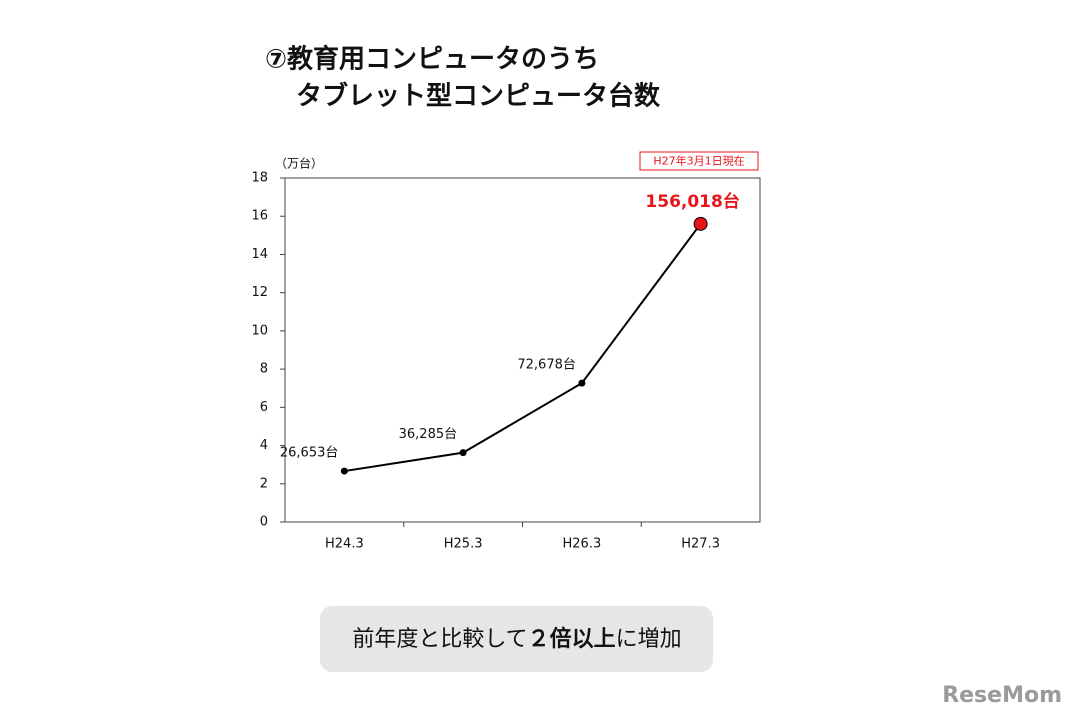 The height and width of the screenshot is (722, 1078). I want to click on y-tick-label: 10, so click(259, 330).